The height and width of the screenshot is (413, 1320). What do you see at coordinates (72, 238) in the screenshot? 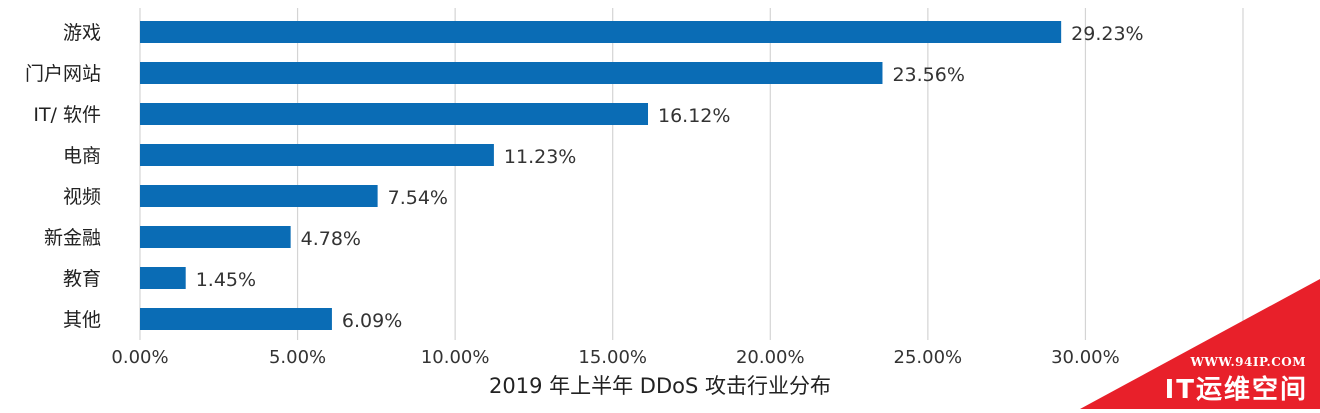
I see `category-label: 新金融` at bounding box center [72, 238].